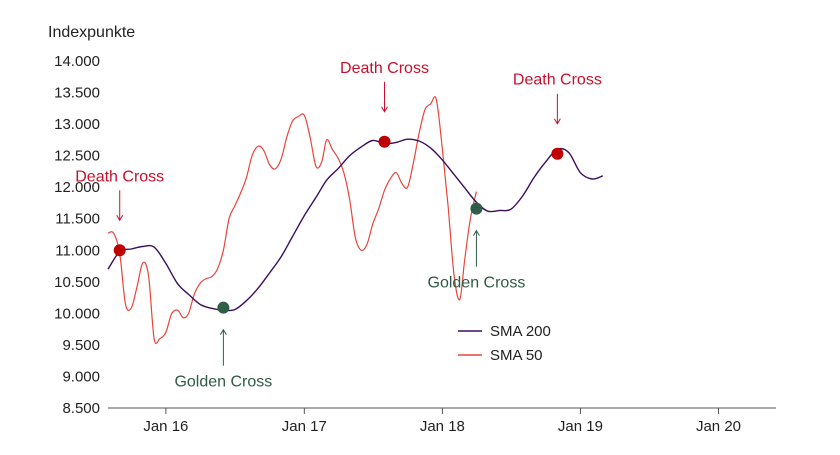  Describe the element at coordinates (77, 219) in the screenshot. I see `y-tick-label: 11.500` at that location.